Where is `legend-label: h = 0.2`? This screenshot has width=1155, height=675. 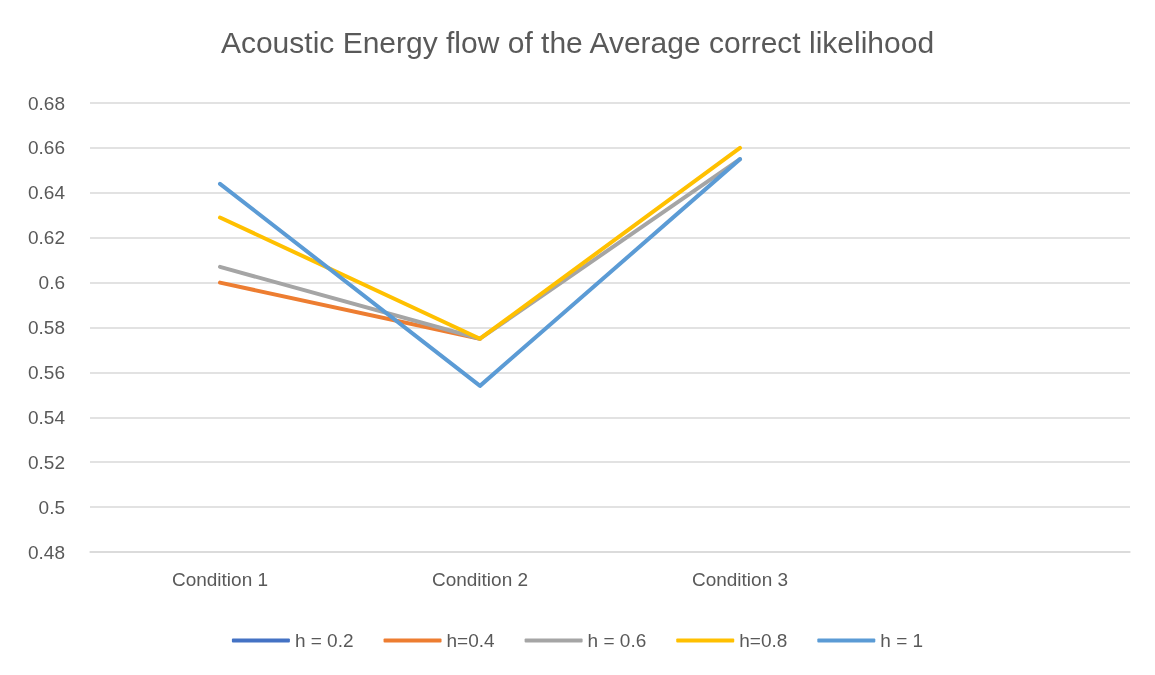
legend-label: h = 0.2 is located at coordinates (324, 640).